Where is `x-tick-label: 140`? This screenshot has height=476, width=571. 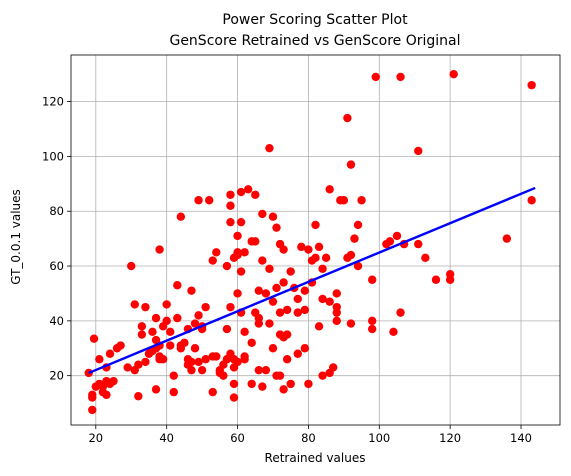
x-tick-label: 140 is located at coordinates (521, 438).